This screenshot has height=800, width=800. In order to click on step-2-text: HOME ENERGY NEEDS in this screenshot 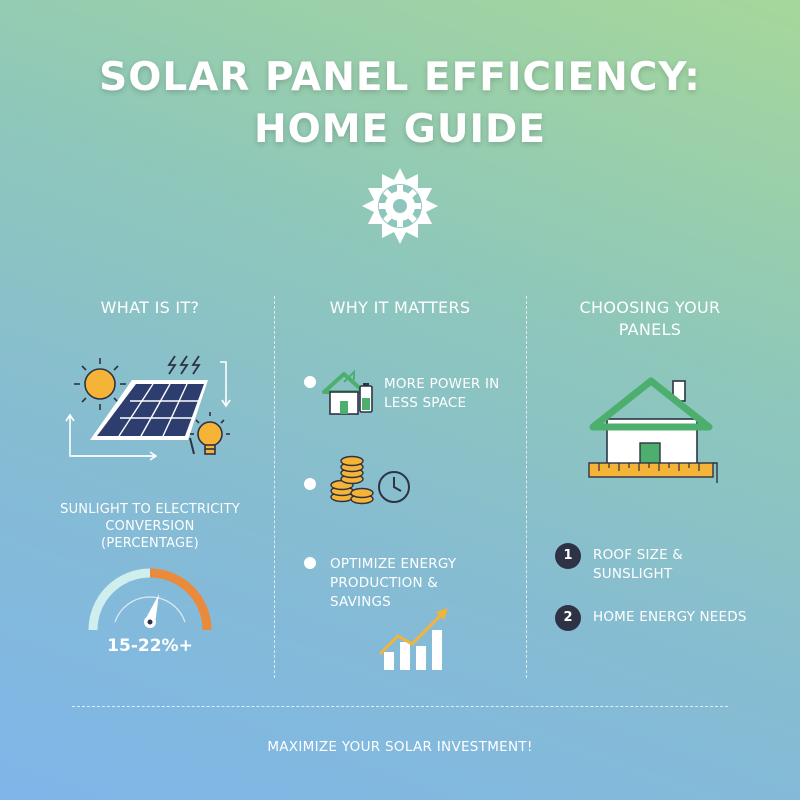, I will do `click(670, 617)`.